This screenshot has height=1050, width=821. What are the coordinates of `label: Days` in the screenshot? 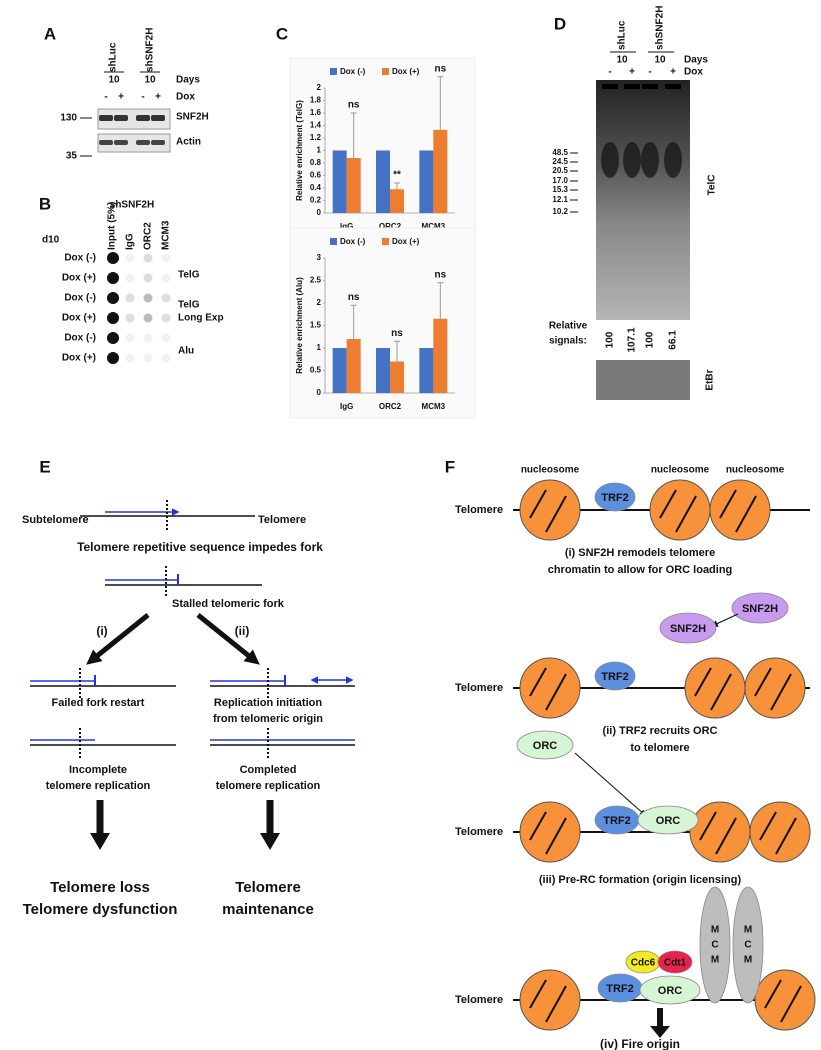 It's located at (188, 80).